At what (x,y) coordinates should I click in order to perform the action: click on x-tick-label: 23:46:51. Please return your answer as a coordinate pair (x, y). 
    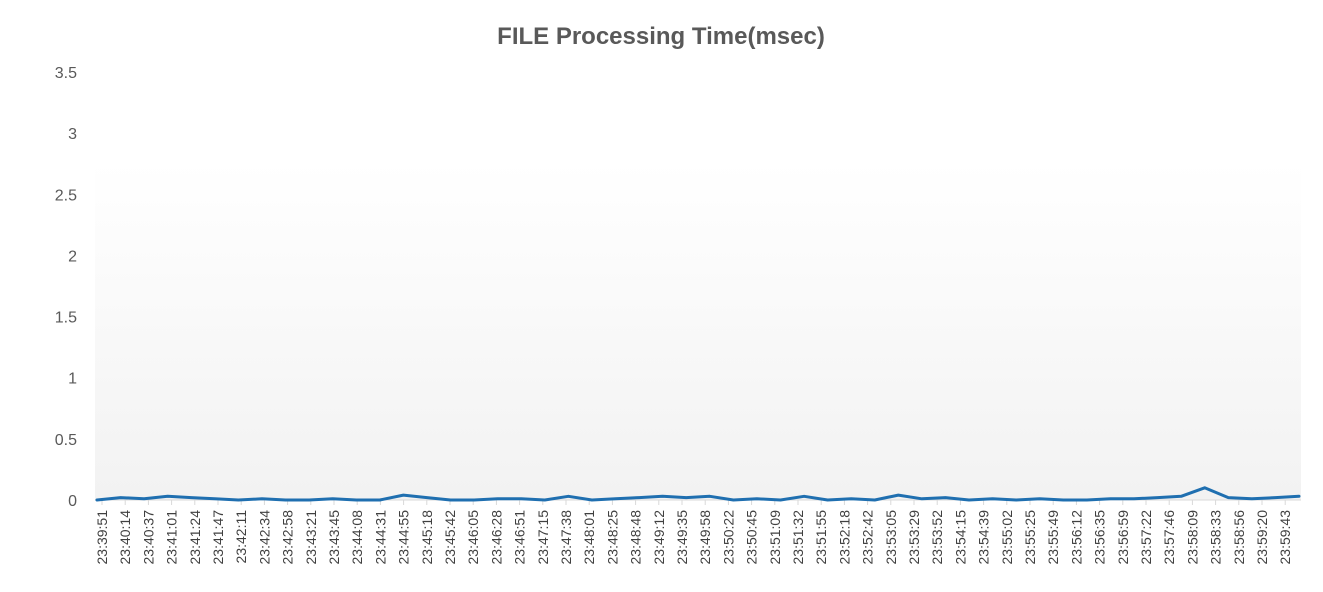
    Looking at the image, I should click on (520, 537).